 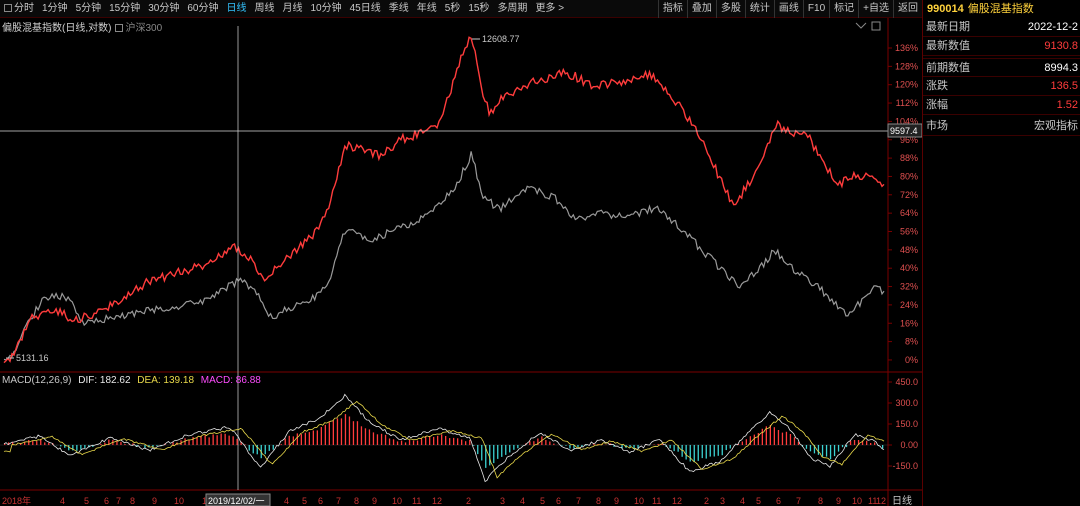 What do you see at coordinates (906, 121) in the screenshot?
I see `price-tick-label: 104%` at bounding box center [906, 121].